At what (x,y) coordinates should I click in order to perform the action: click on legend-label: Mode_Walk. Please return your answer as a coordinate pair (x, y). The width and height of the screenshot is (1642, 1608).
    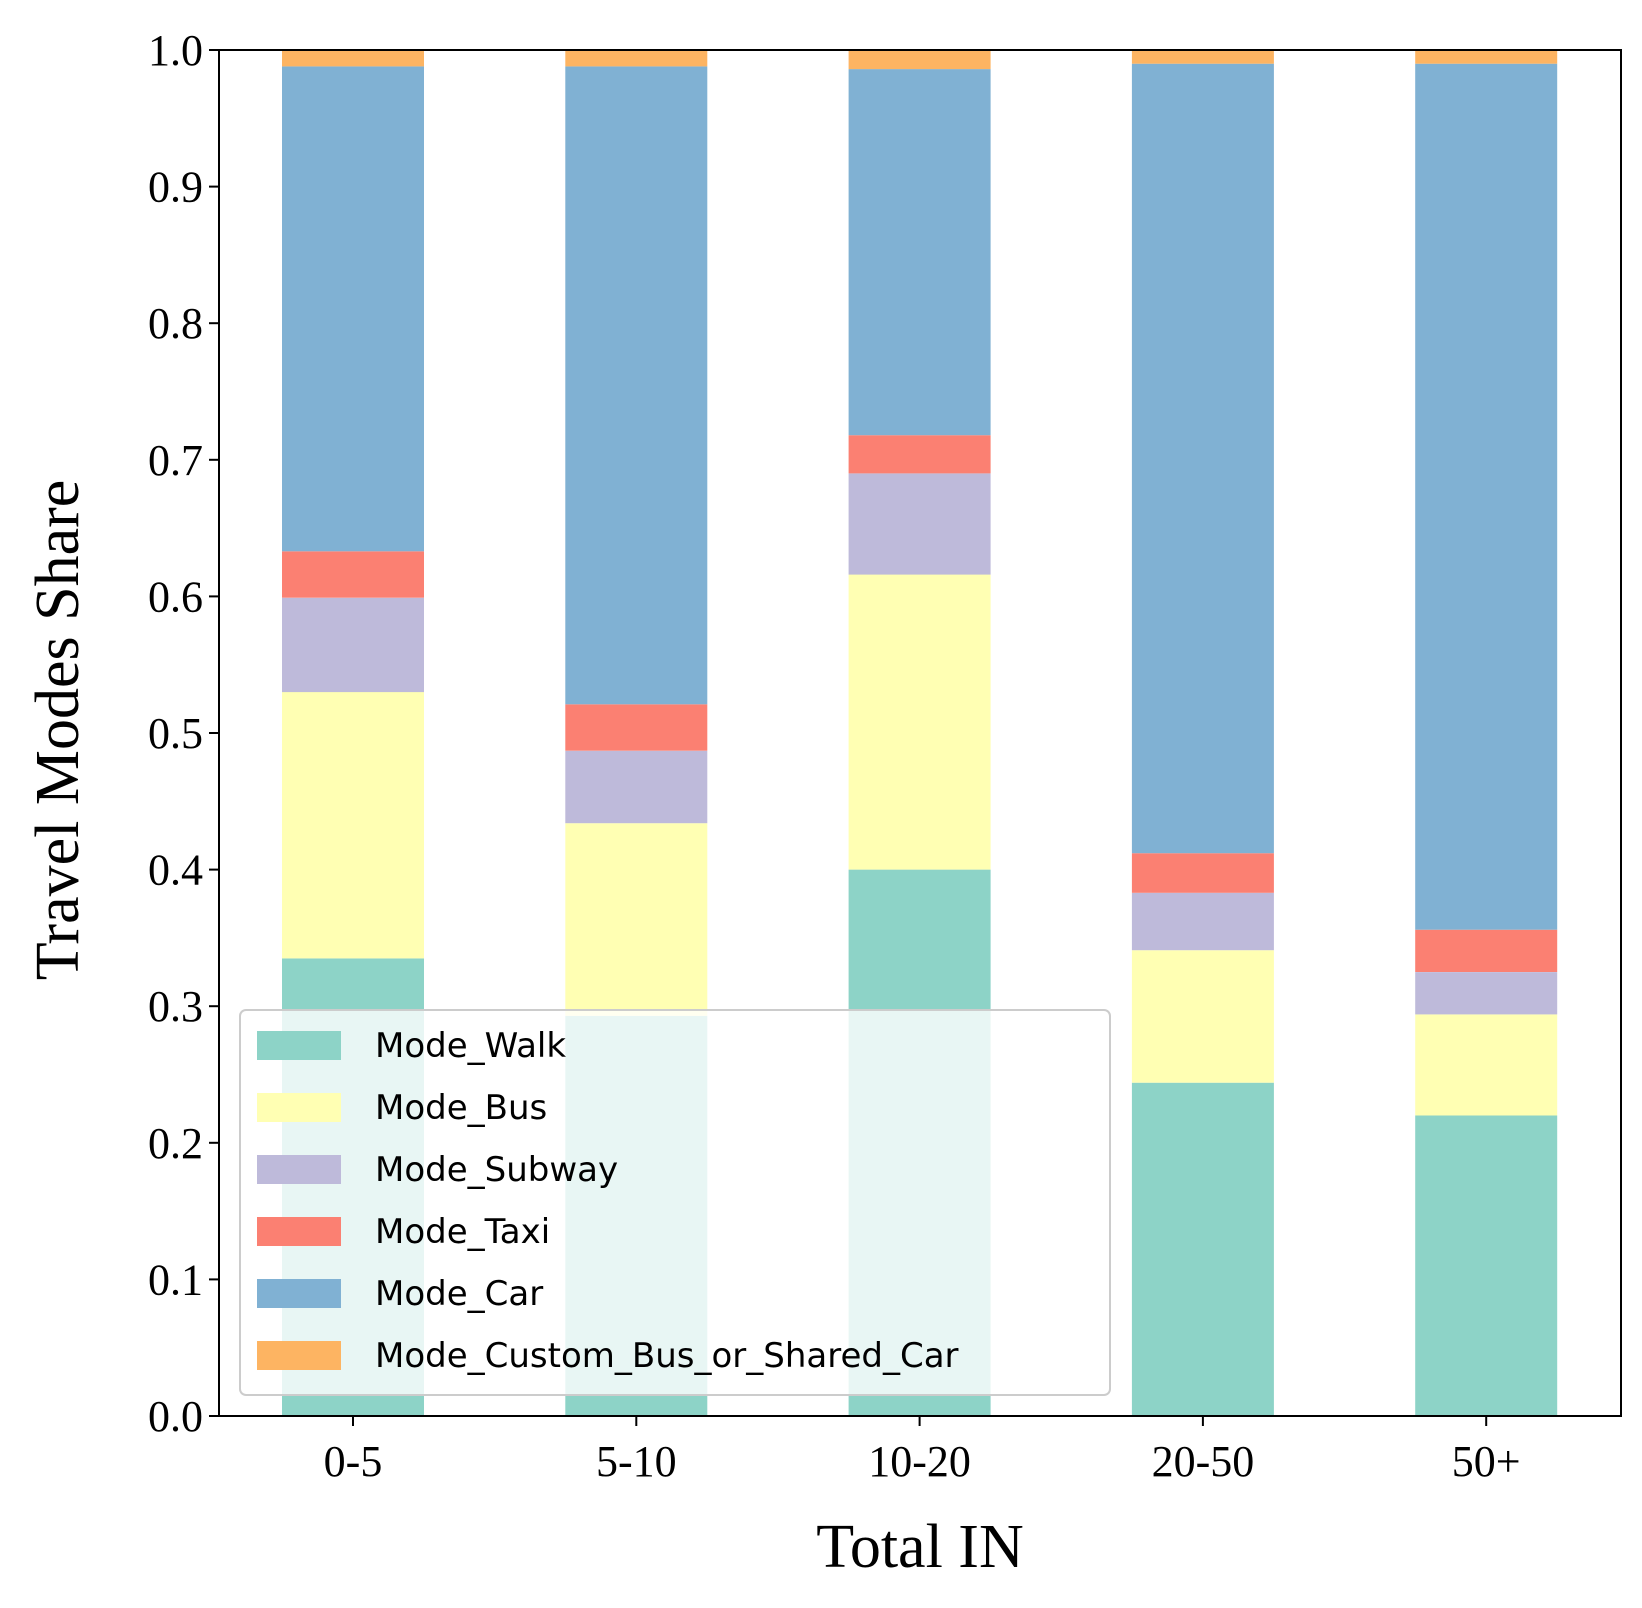
    Looking at the image, I should click on (470, 1046).